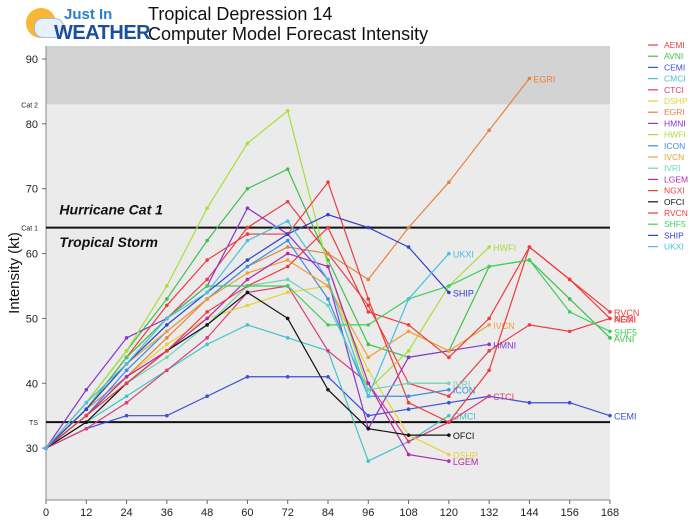 The width and height of the screenshot is (700, 524). I want to click on legend-entry: NGXI, so click(674, 191).